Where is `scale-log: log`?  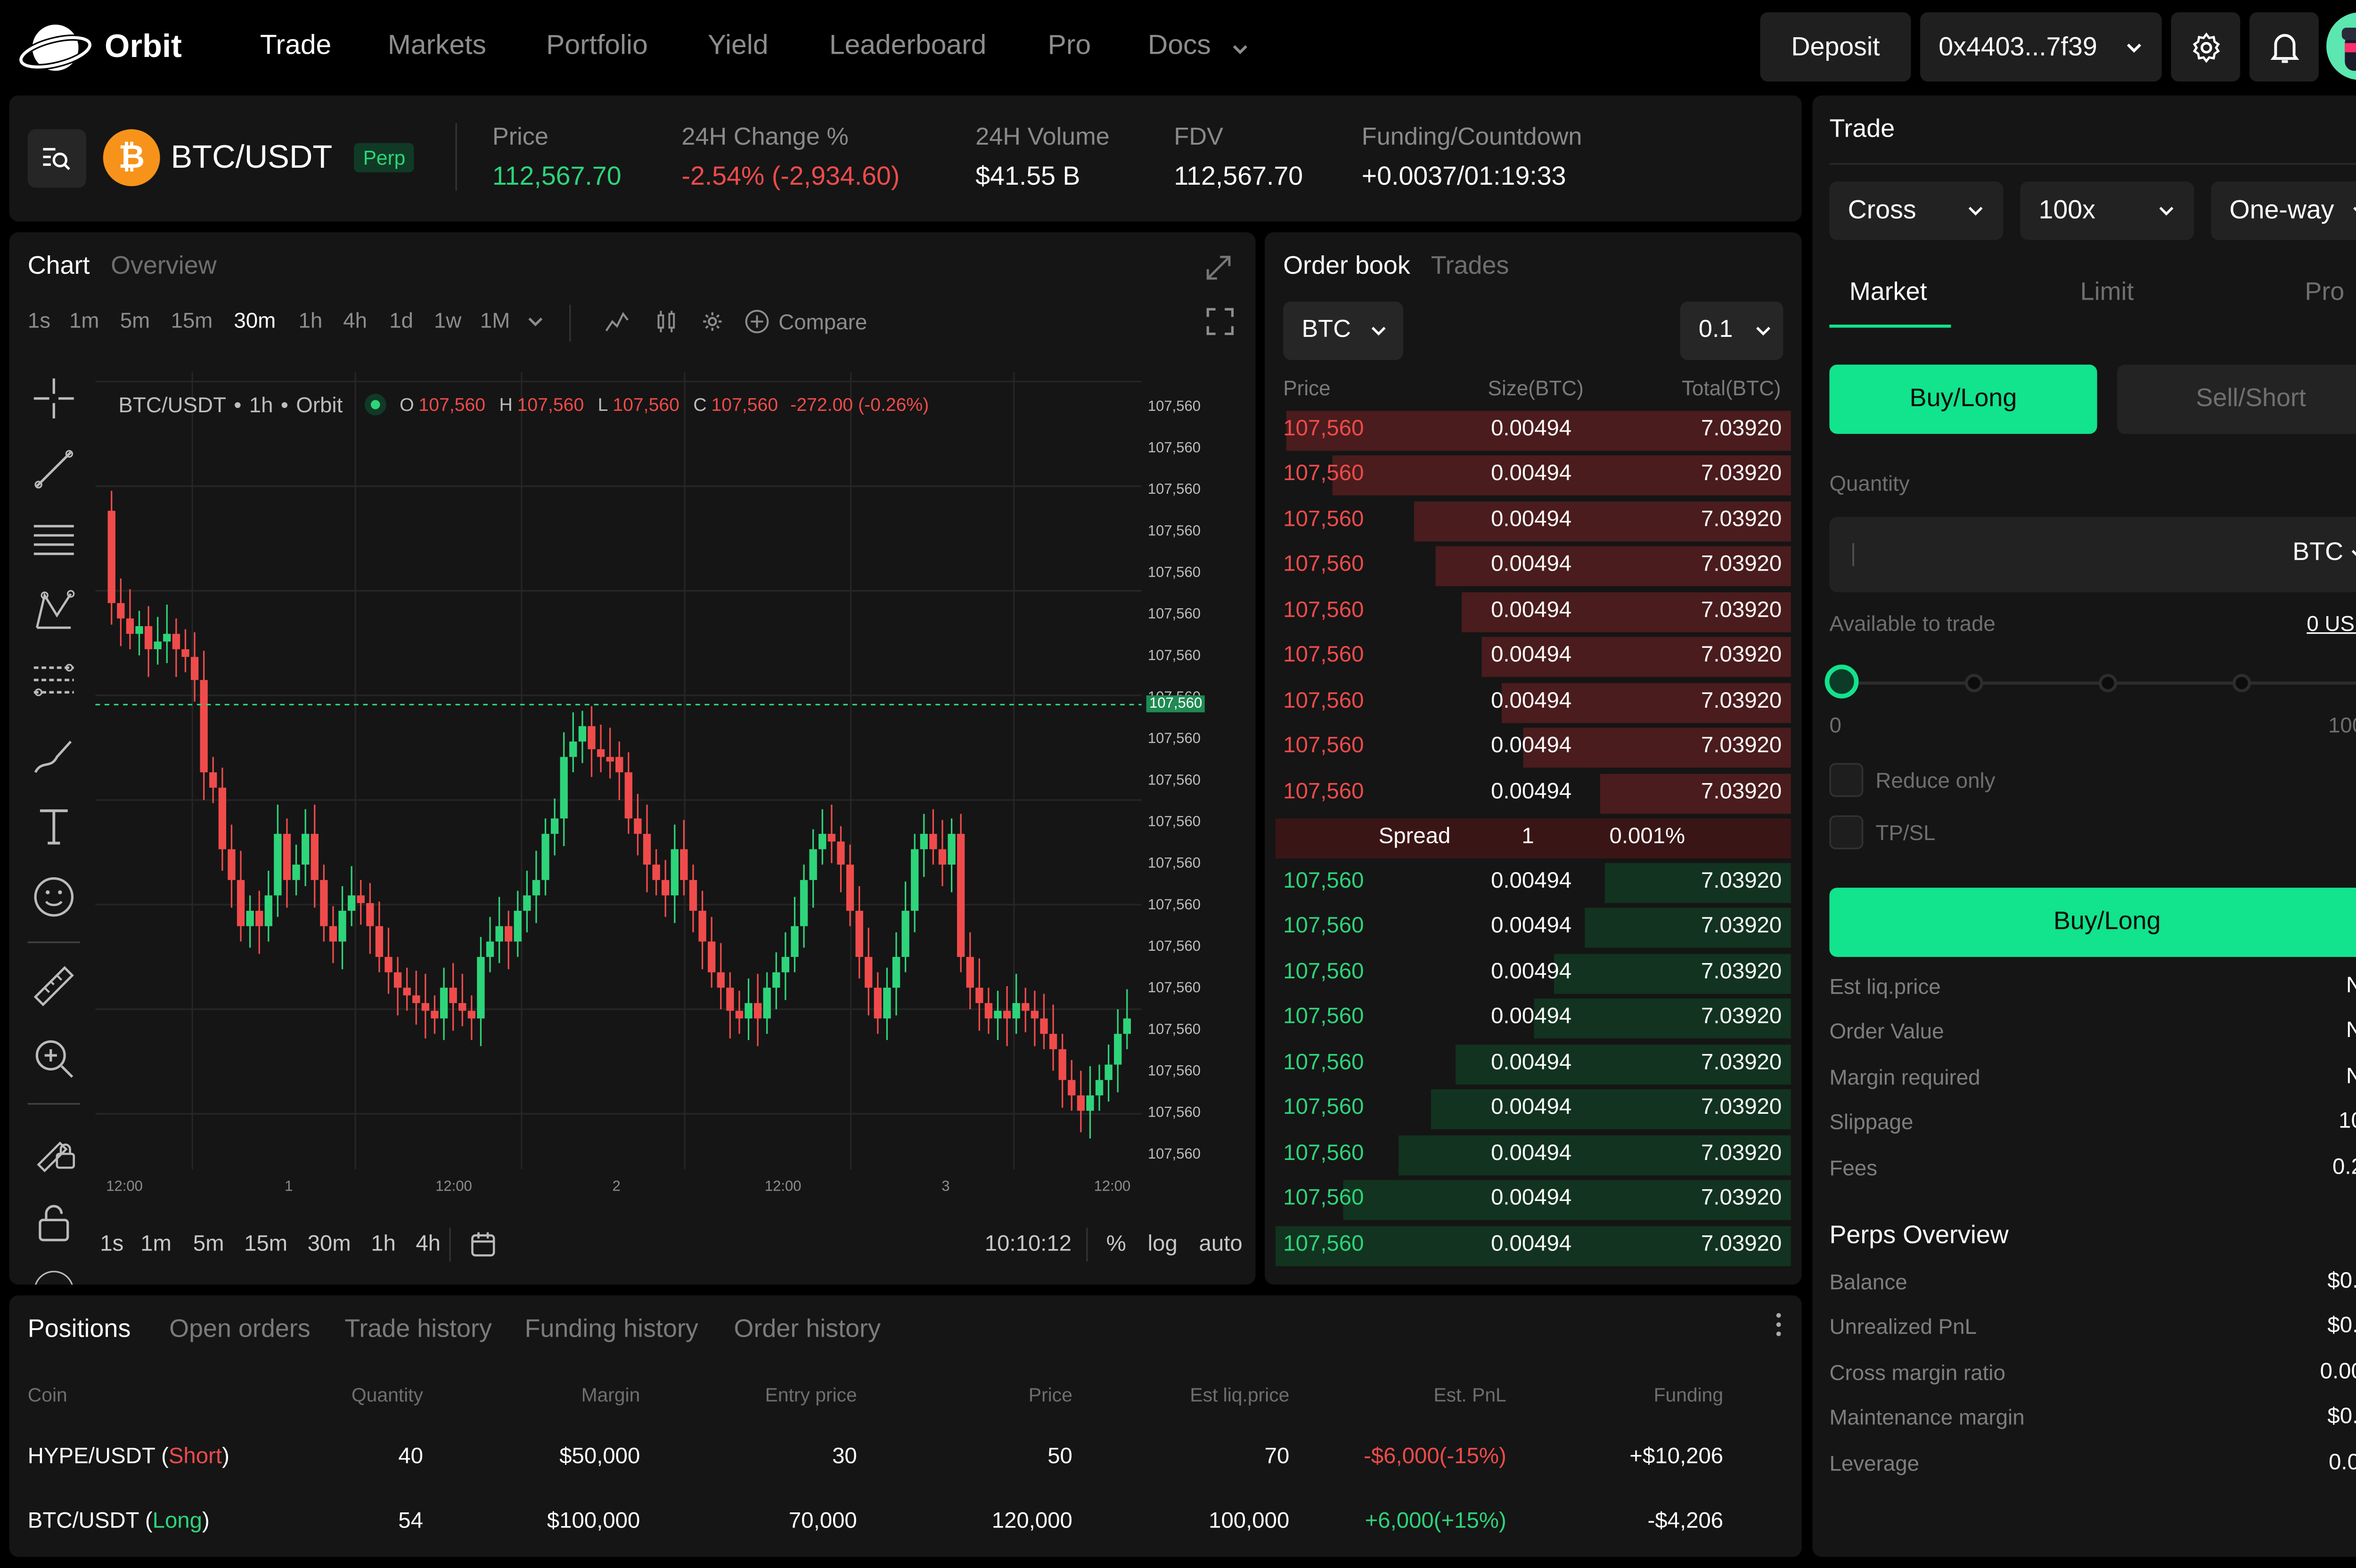
scale-log: log is located at coordinates (1162, 1244).